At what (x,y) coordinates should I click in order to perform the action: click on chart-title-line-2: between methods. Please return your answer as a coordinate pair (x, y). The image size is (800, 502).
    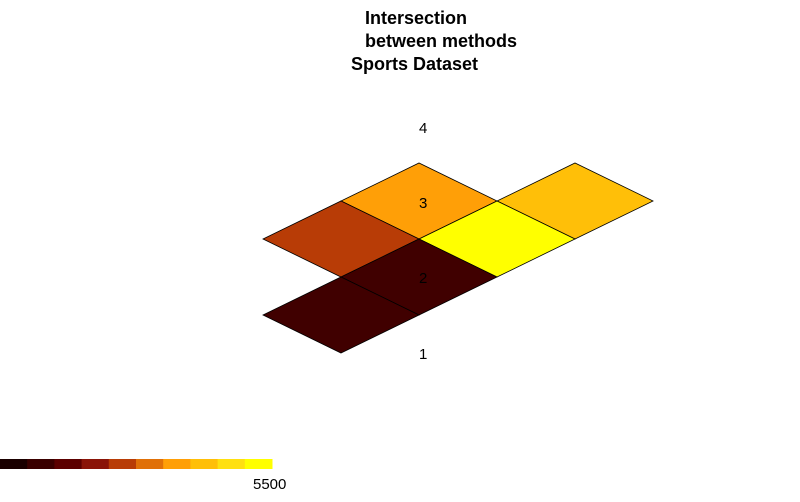
    Looking at the image, I should click on (441, 41).